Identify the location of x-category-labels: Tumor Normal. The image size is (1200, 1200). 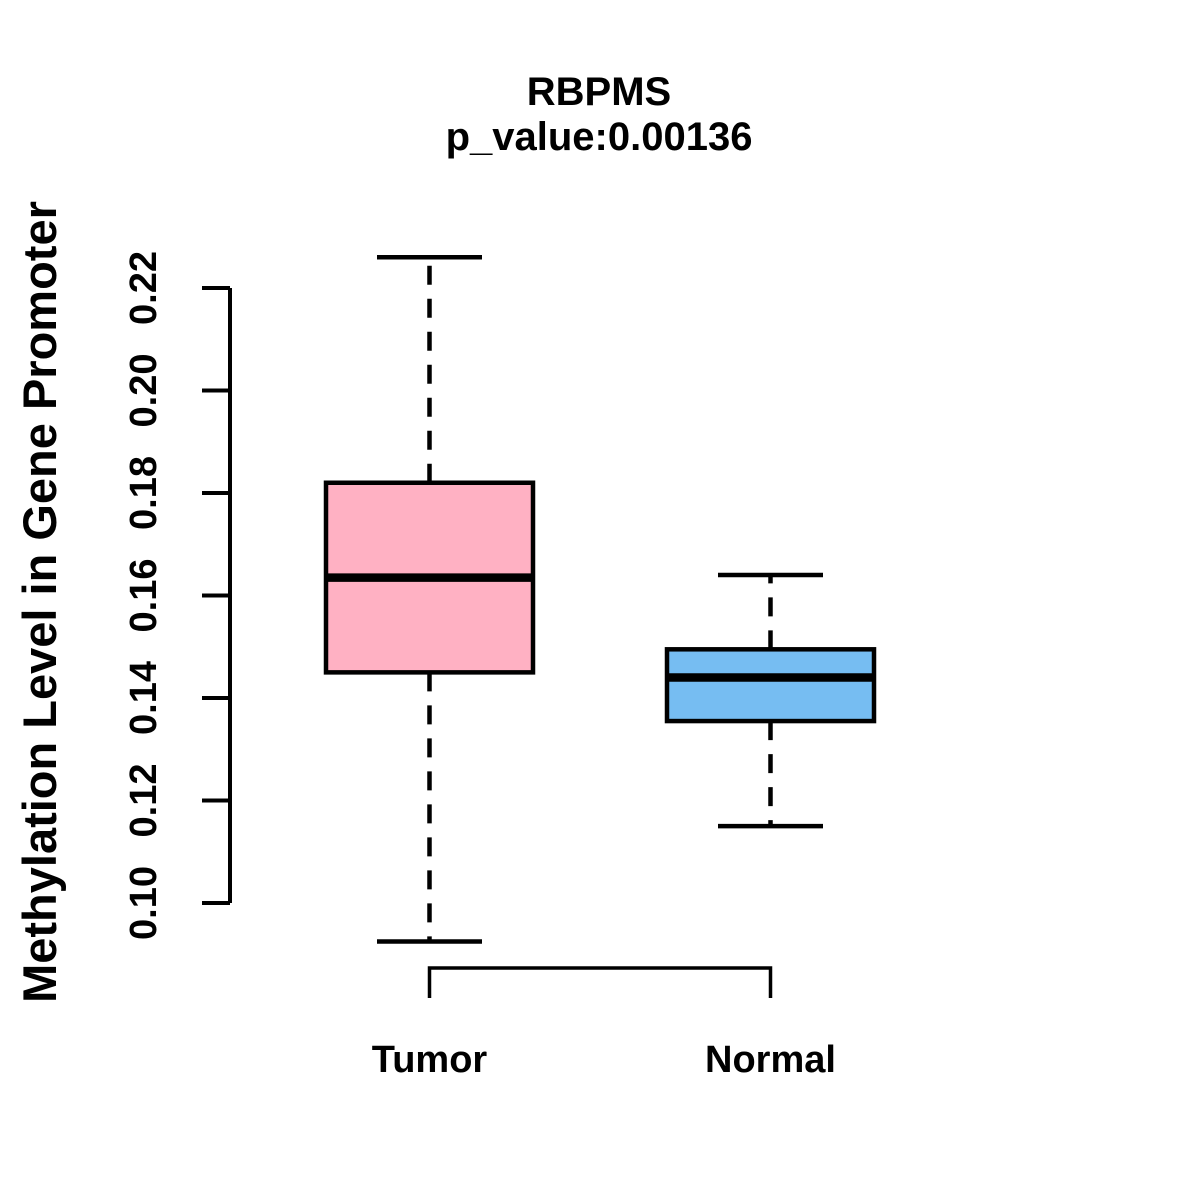
(604, 1060).